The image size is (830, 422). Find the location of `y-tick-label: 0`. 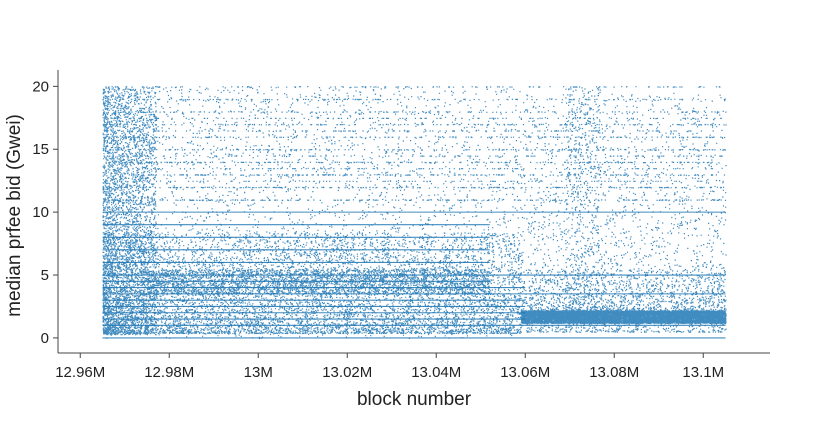

y-tick-label: 0 is located at coordinates (45, 338).